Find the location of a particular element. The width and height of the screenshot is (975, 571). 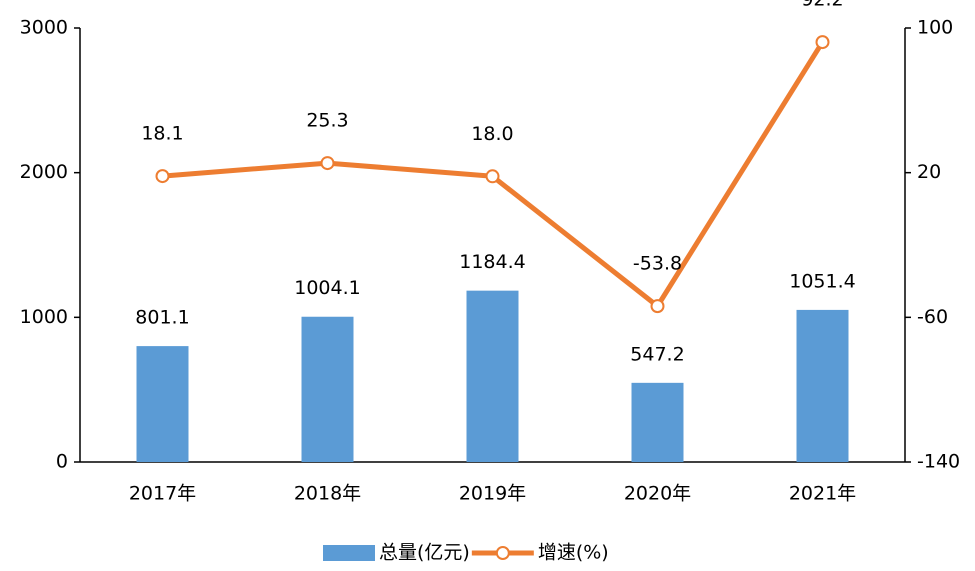

x-tick-label: 2021年 is located at coordinates (822, 494).